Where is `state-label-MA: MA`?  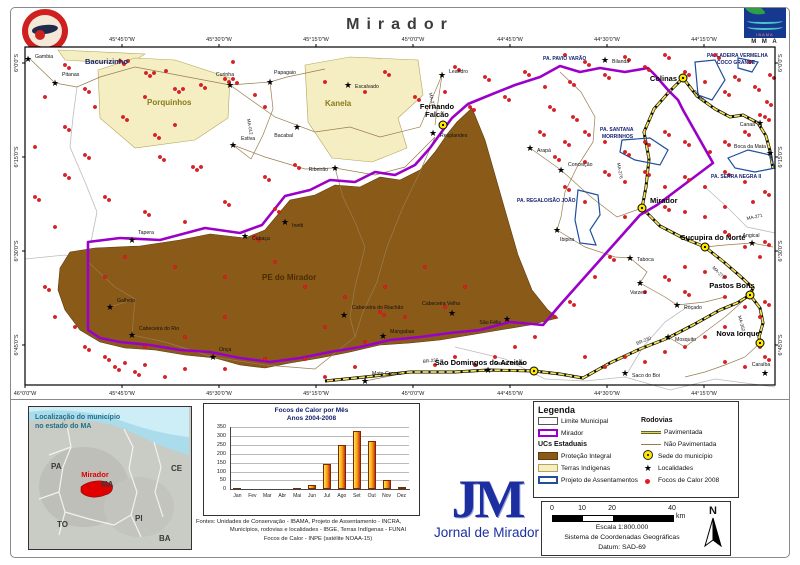
state-label-MA: MA is located at coordinates (107, 484).